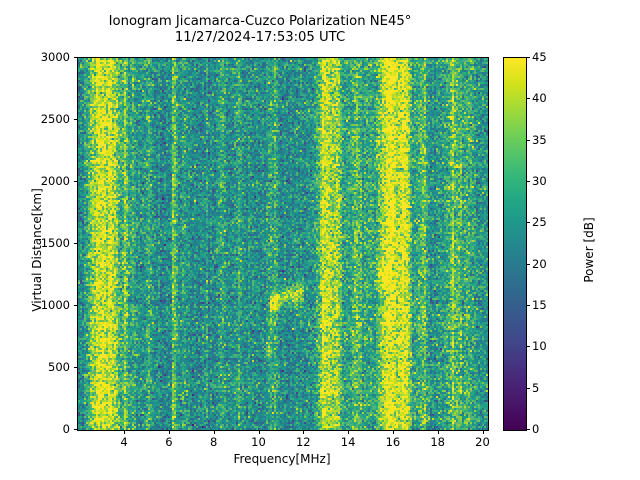 The width and height of the screenshot is (640, 480). What do you see at coordinates (59, 367) in the screenshot?
I see `y-tick-label: 500` at bounding box center [59, 367].